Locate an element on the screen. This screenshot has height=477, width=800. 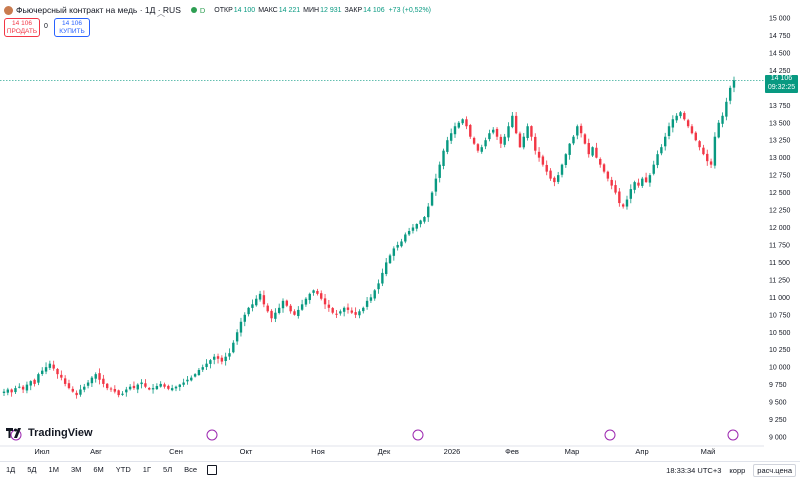
range-button: 6М is located at coordinates (98, 469).